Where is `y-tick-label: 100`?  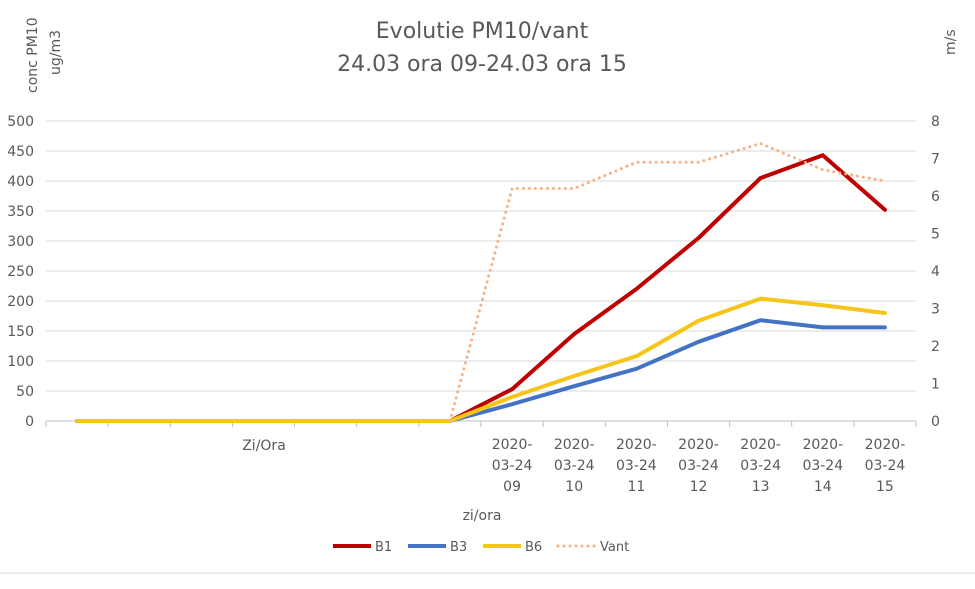
y-tick-label: 100 is located at coordinates (20, 362).